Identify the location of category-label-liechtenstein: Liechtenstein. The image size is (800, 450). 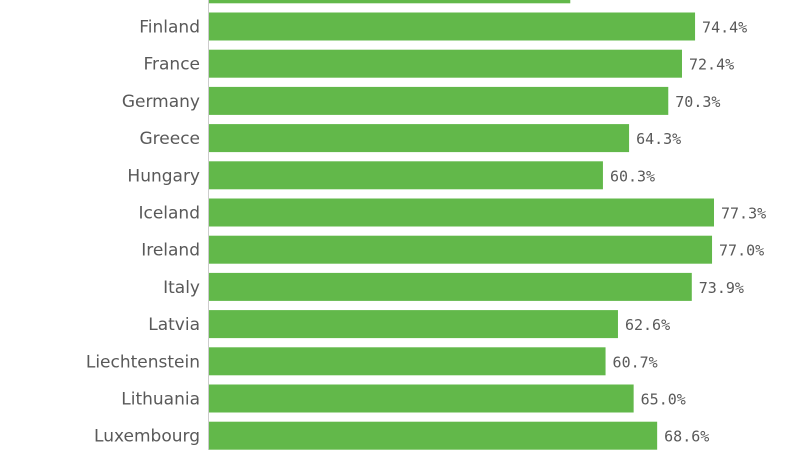
(143, 362).